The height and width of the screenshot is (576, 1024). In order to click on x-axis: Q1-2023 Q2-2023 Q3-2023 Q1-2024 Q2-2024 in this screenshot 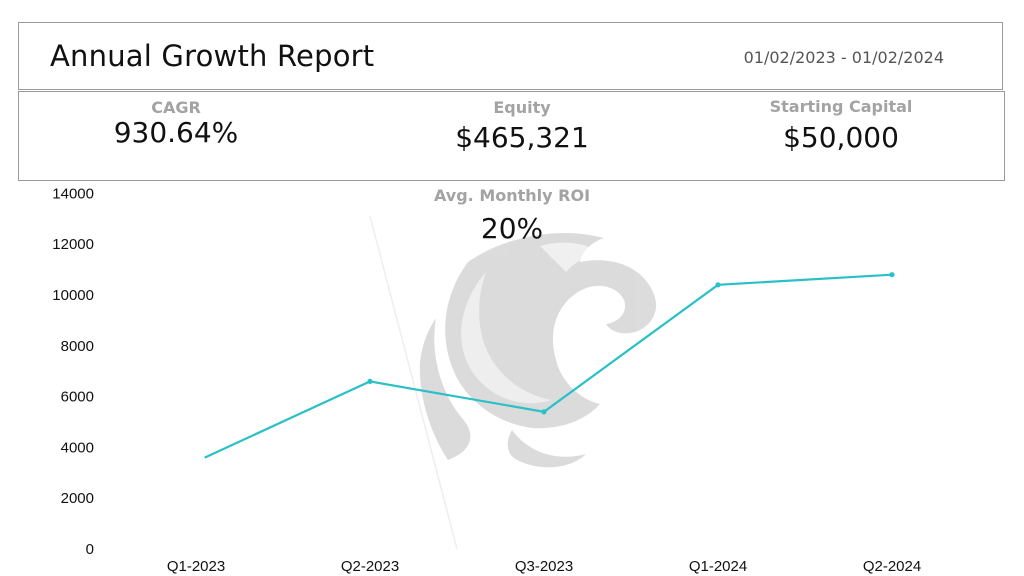, I will do `click(544, 566)`.